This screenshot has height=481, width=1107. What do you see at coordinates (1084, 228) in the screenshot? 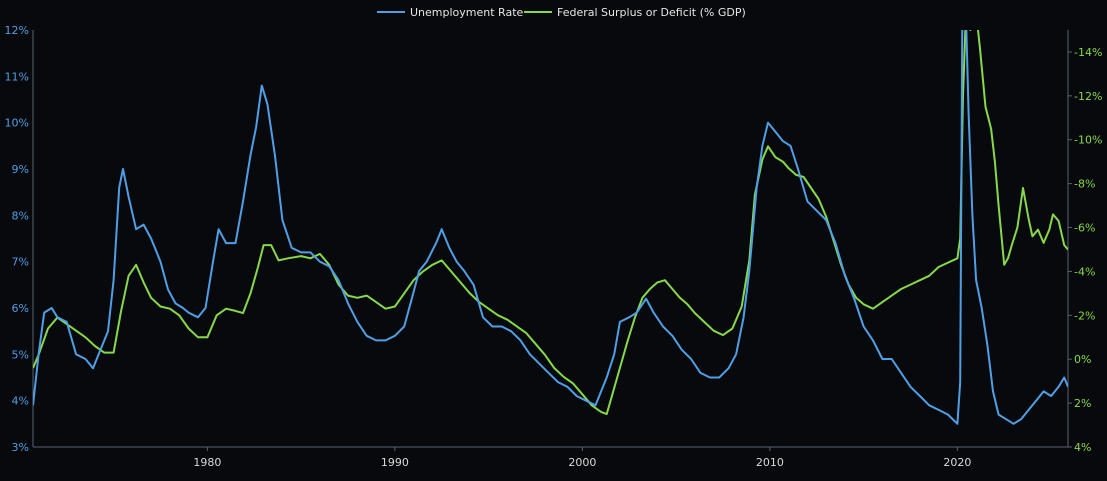
I see `right-tick-label: -6%` at bounding box center [1084, 228].